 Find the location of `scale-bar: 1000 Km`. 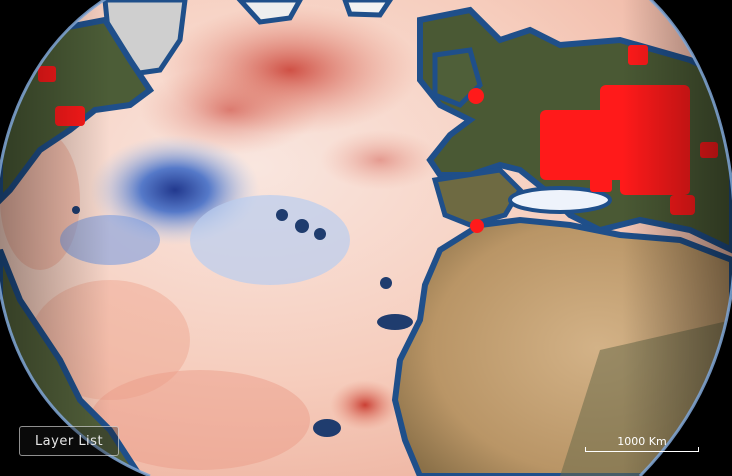

scale-bar: 1000 Km is located at coordinates (642, 444).